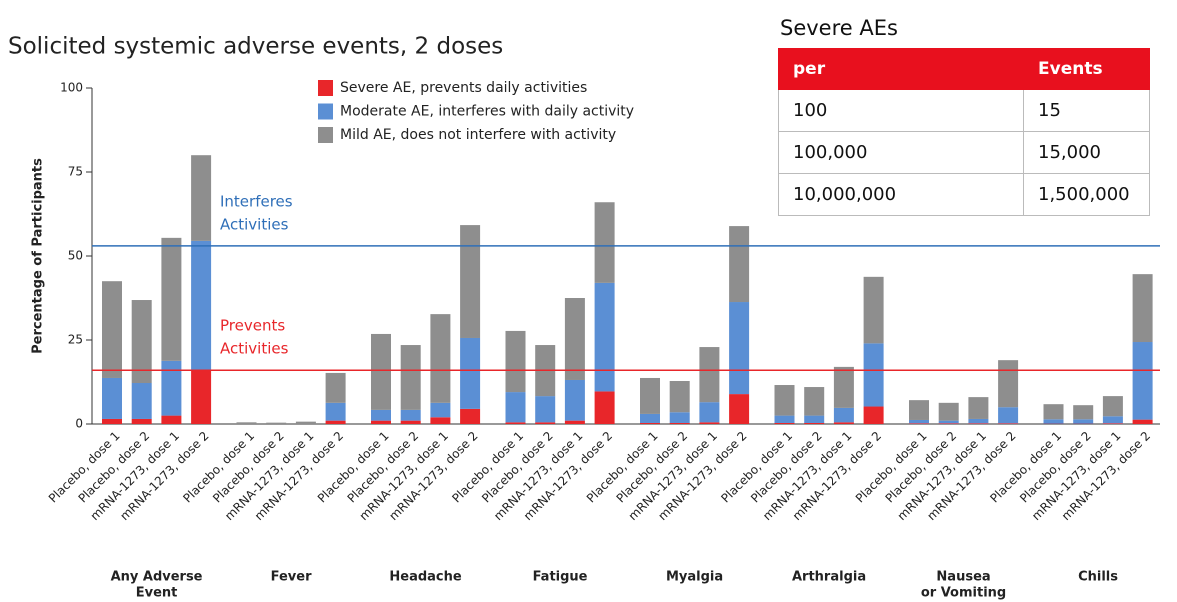 Image resolution: width=1177 pixels, height=602 pixels. Describe the element at coordinates (1086, 69) in the screenshot. I see `header-cell: Events` at that location.